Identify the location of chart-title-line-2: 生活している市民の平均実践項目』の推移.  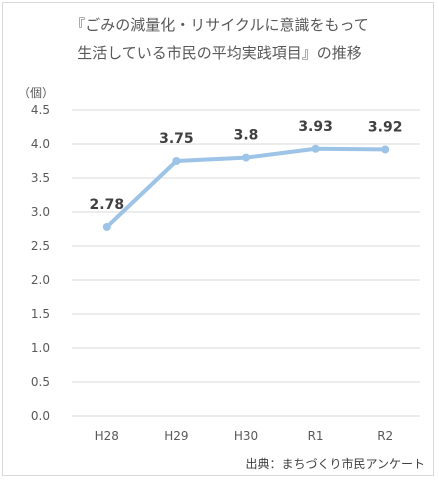
(219, 53).